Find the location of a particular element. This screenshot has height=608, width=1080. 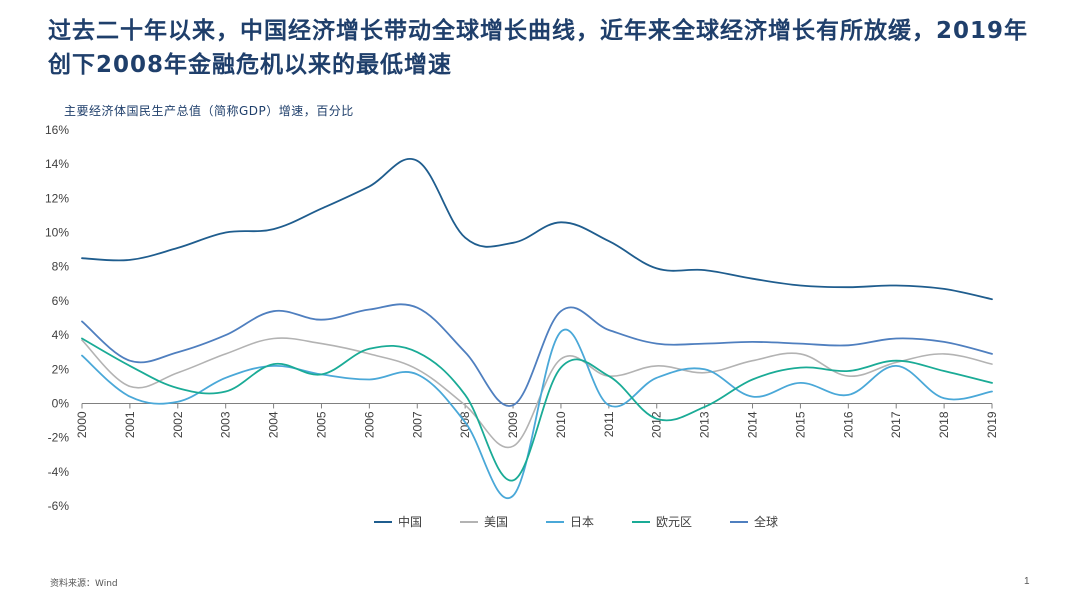

x-tick-label: 2003 is located at coordinates (226, 424).